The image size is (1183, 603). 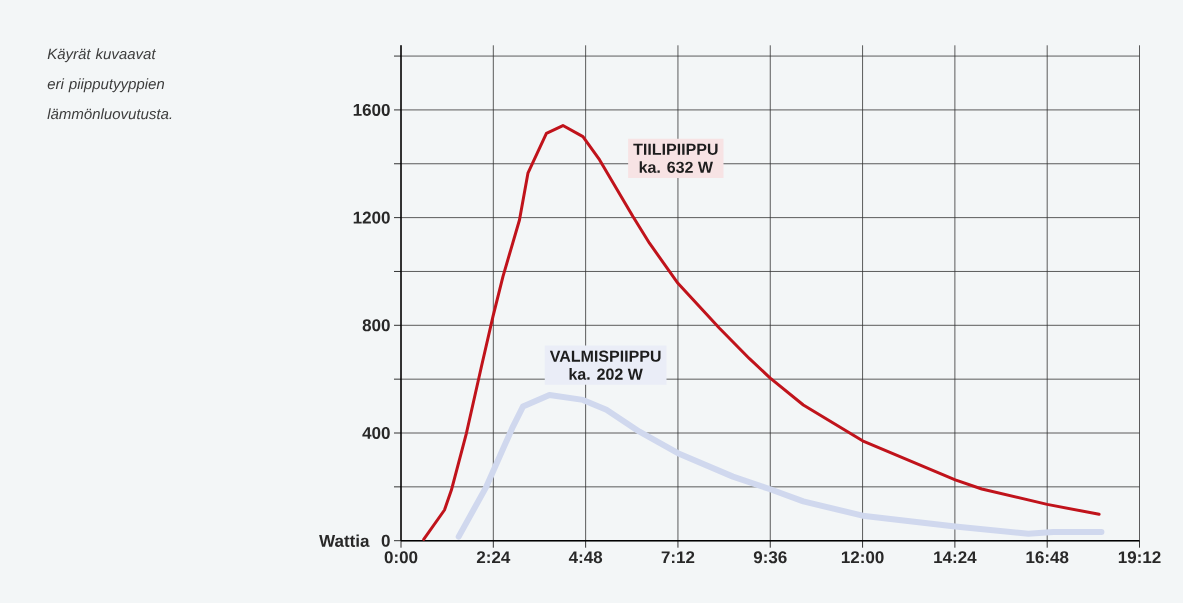 What do you see at coordinates (1139, 557) in the screenshot?
I see `x-tick-label: 19:12` at bounding box center [1139, 557].